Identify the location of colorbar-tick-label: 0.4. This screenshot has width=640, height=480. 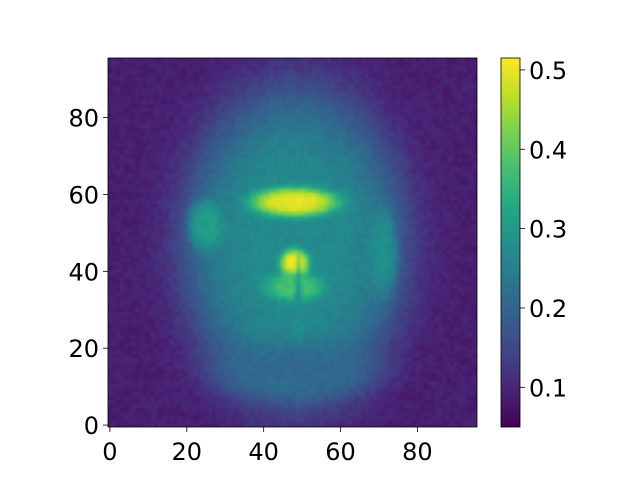
(548, 150).